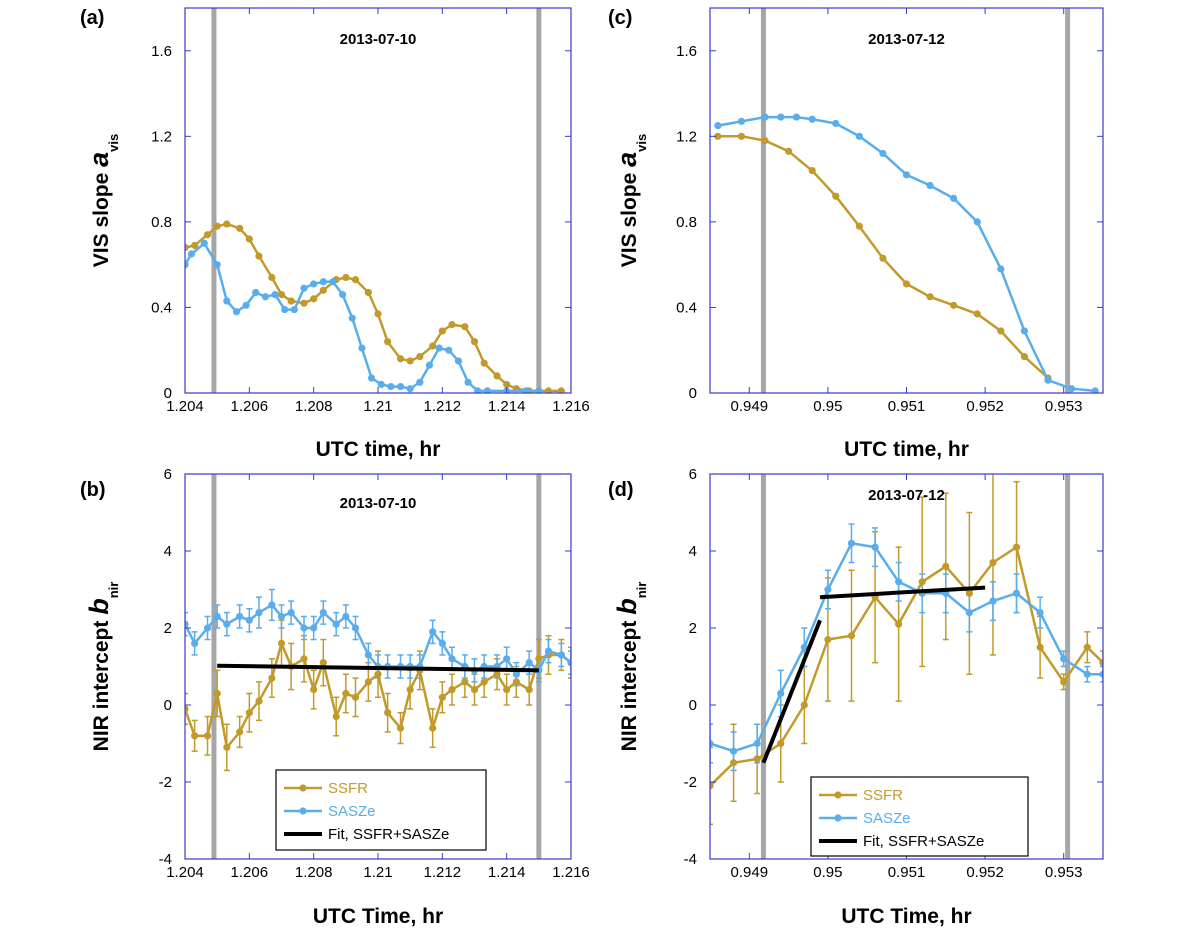 Image resolution: width=1195 pixels, height=931 pixels. I want to click on x-tick-label: 1.204, so click(185, 872).